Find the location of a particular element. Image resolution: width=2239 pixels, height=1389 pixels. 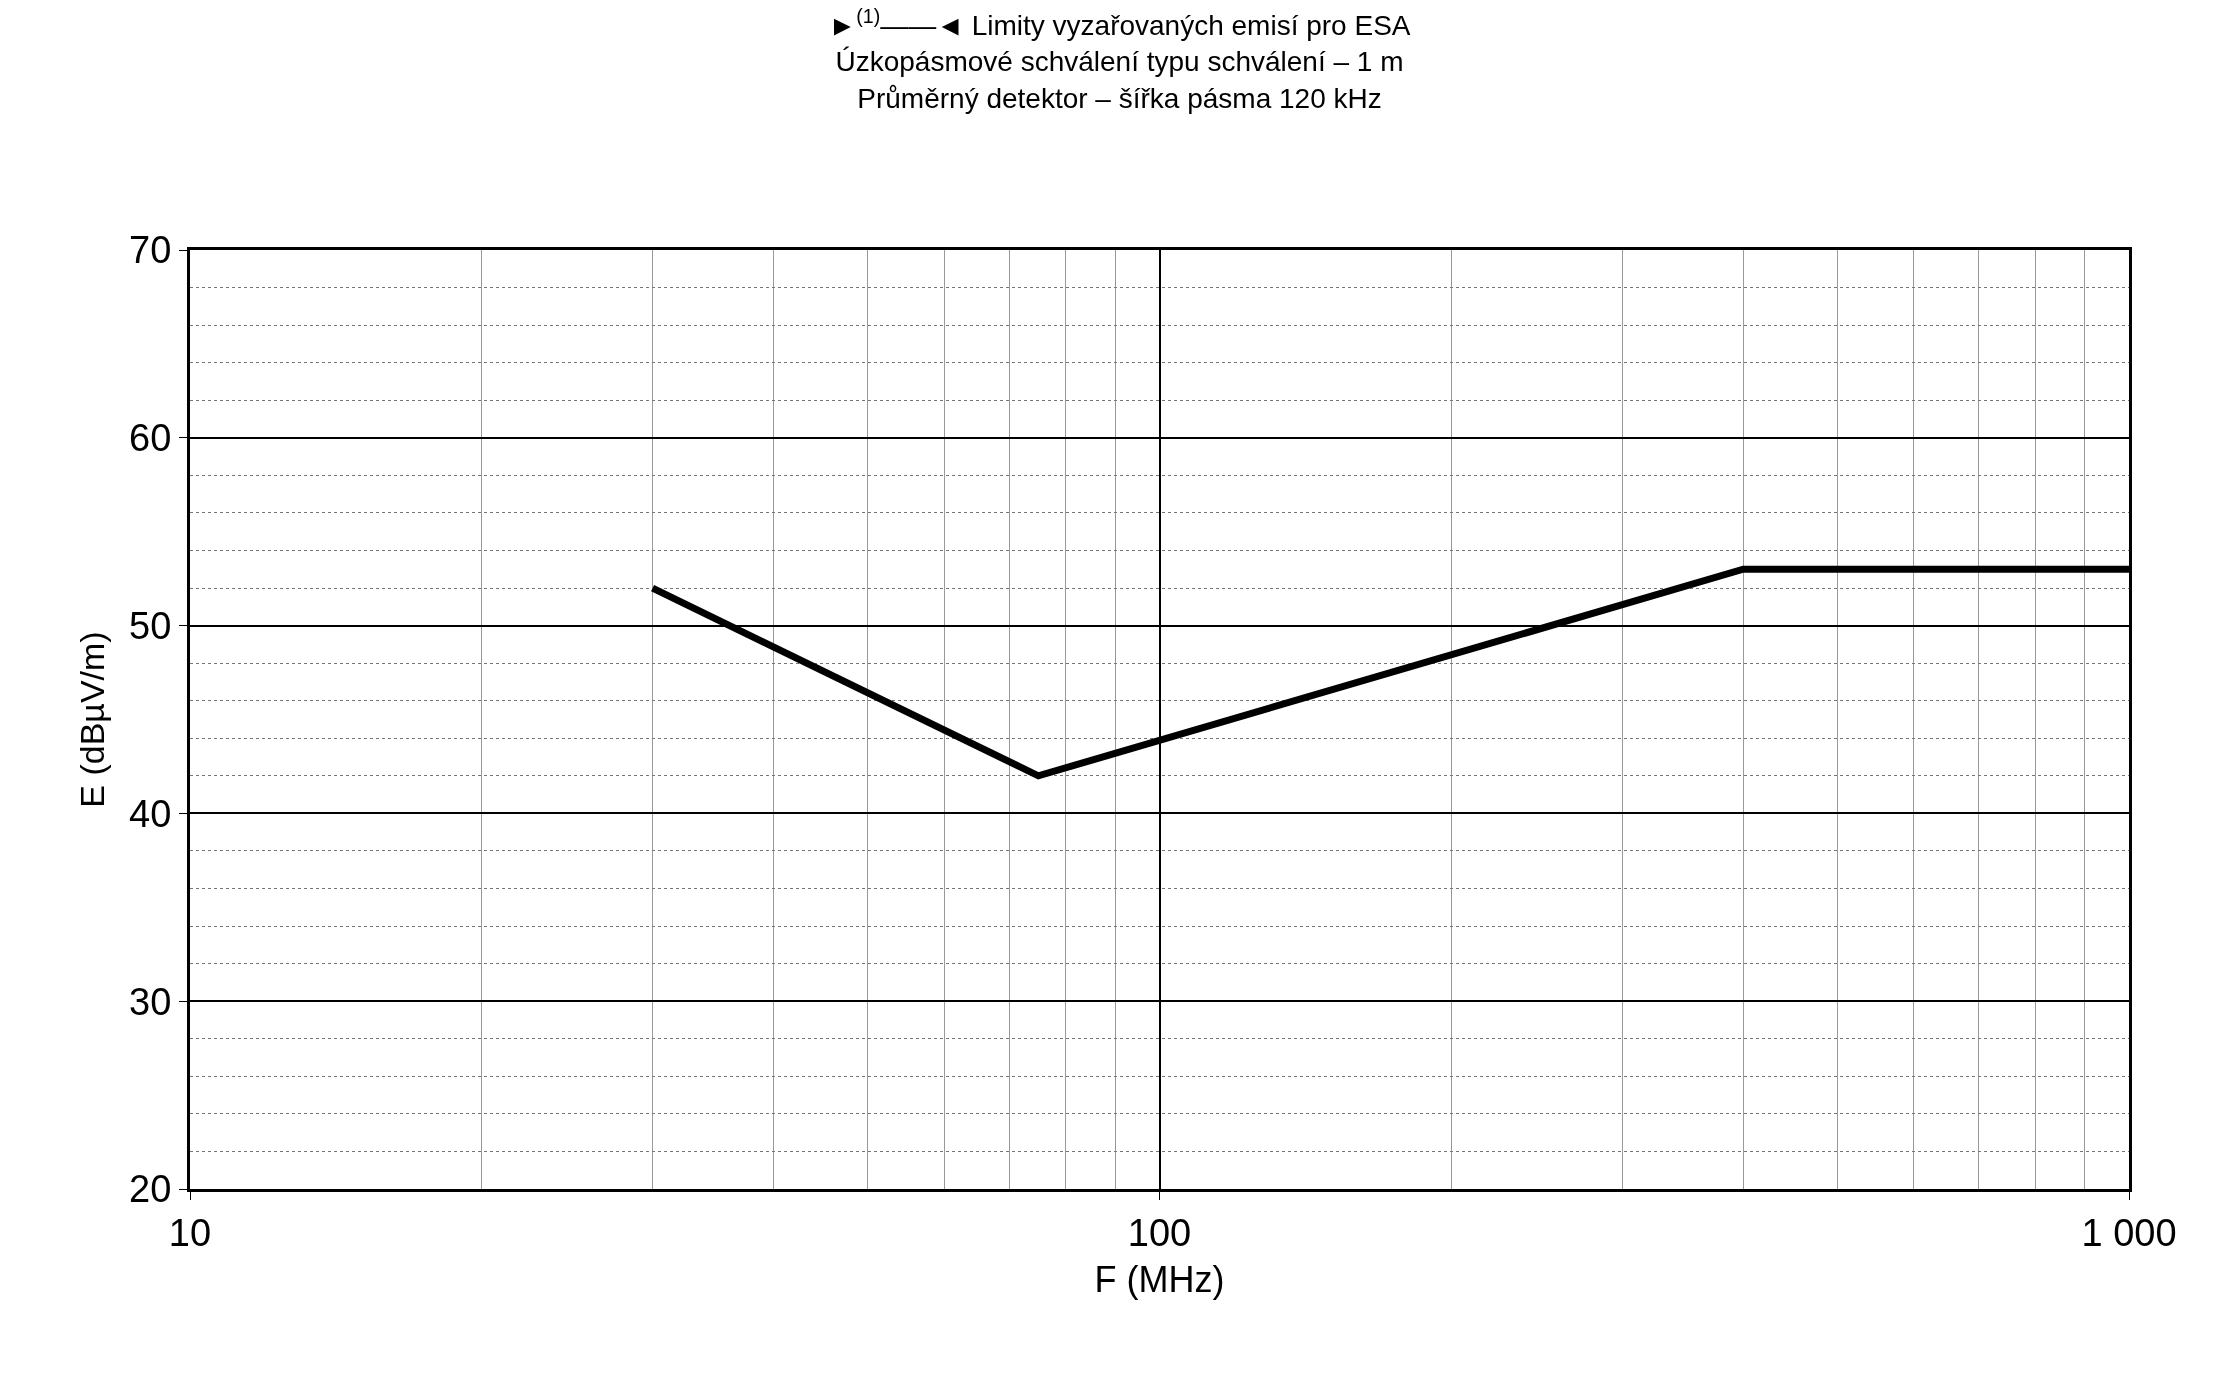

y-tick-label: 30 is located at coordinates (150, 1001).